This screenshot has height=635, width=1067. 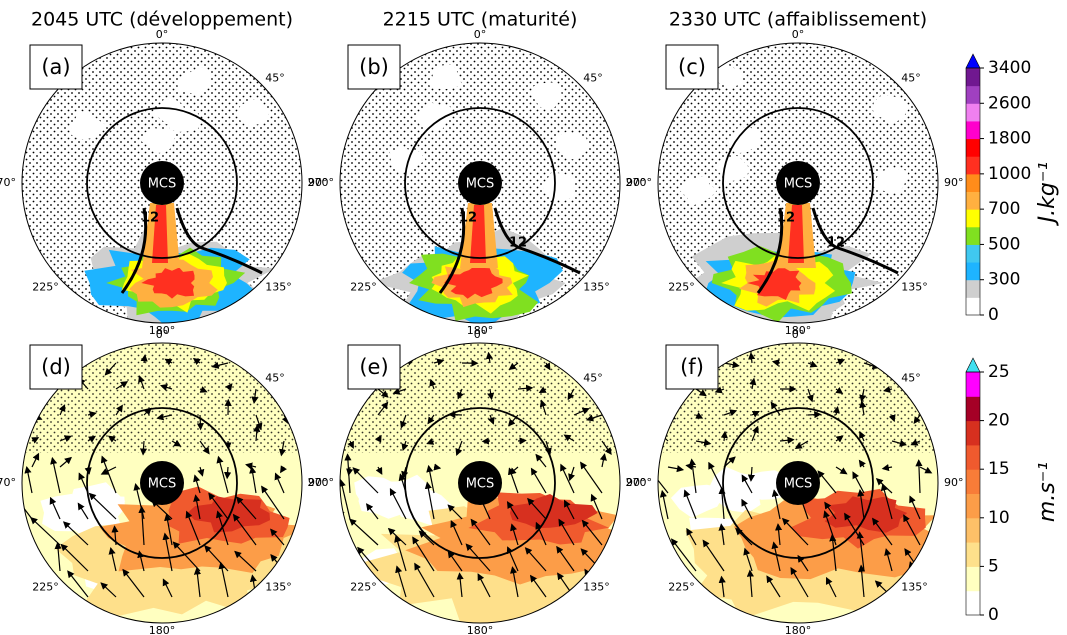 I want to click on angle-label: 180°, so click(x=798, y=629).